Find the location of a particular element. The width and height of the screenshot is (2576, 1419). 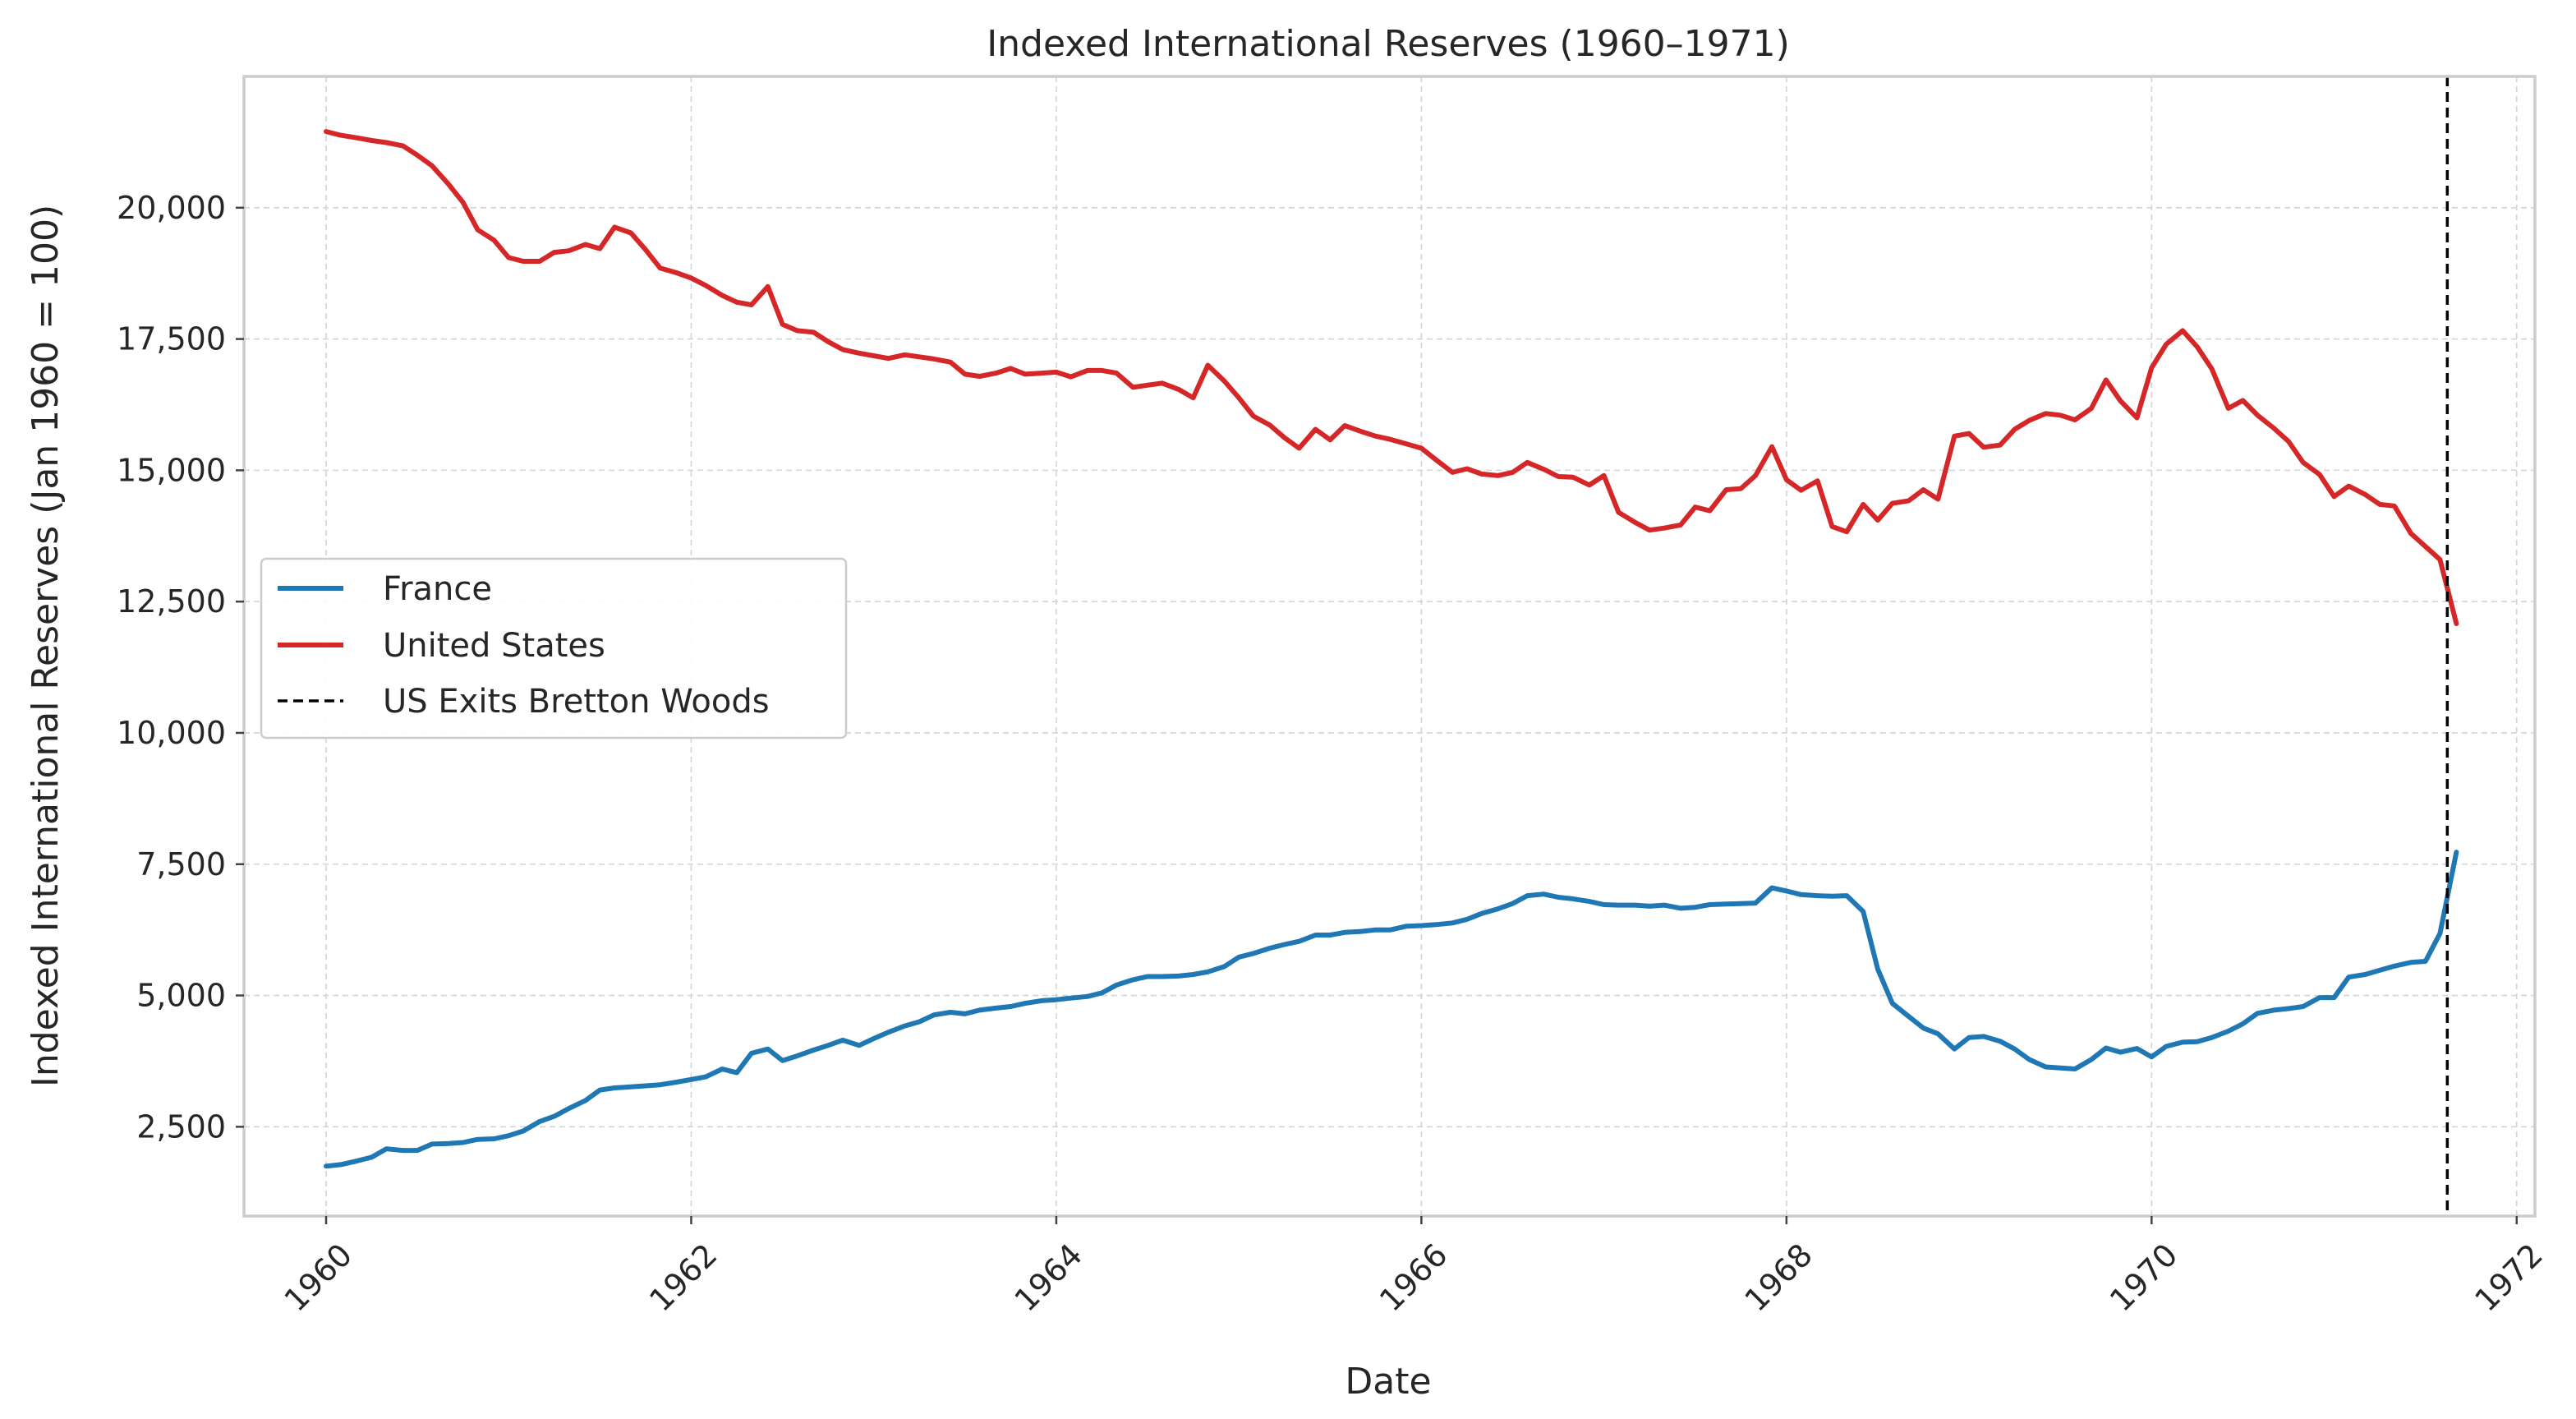

y-tick-label: 20,000 is located at coordinates (171, 208).